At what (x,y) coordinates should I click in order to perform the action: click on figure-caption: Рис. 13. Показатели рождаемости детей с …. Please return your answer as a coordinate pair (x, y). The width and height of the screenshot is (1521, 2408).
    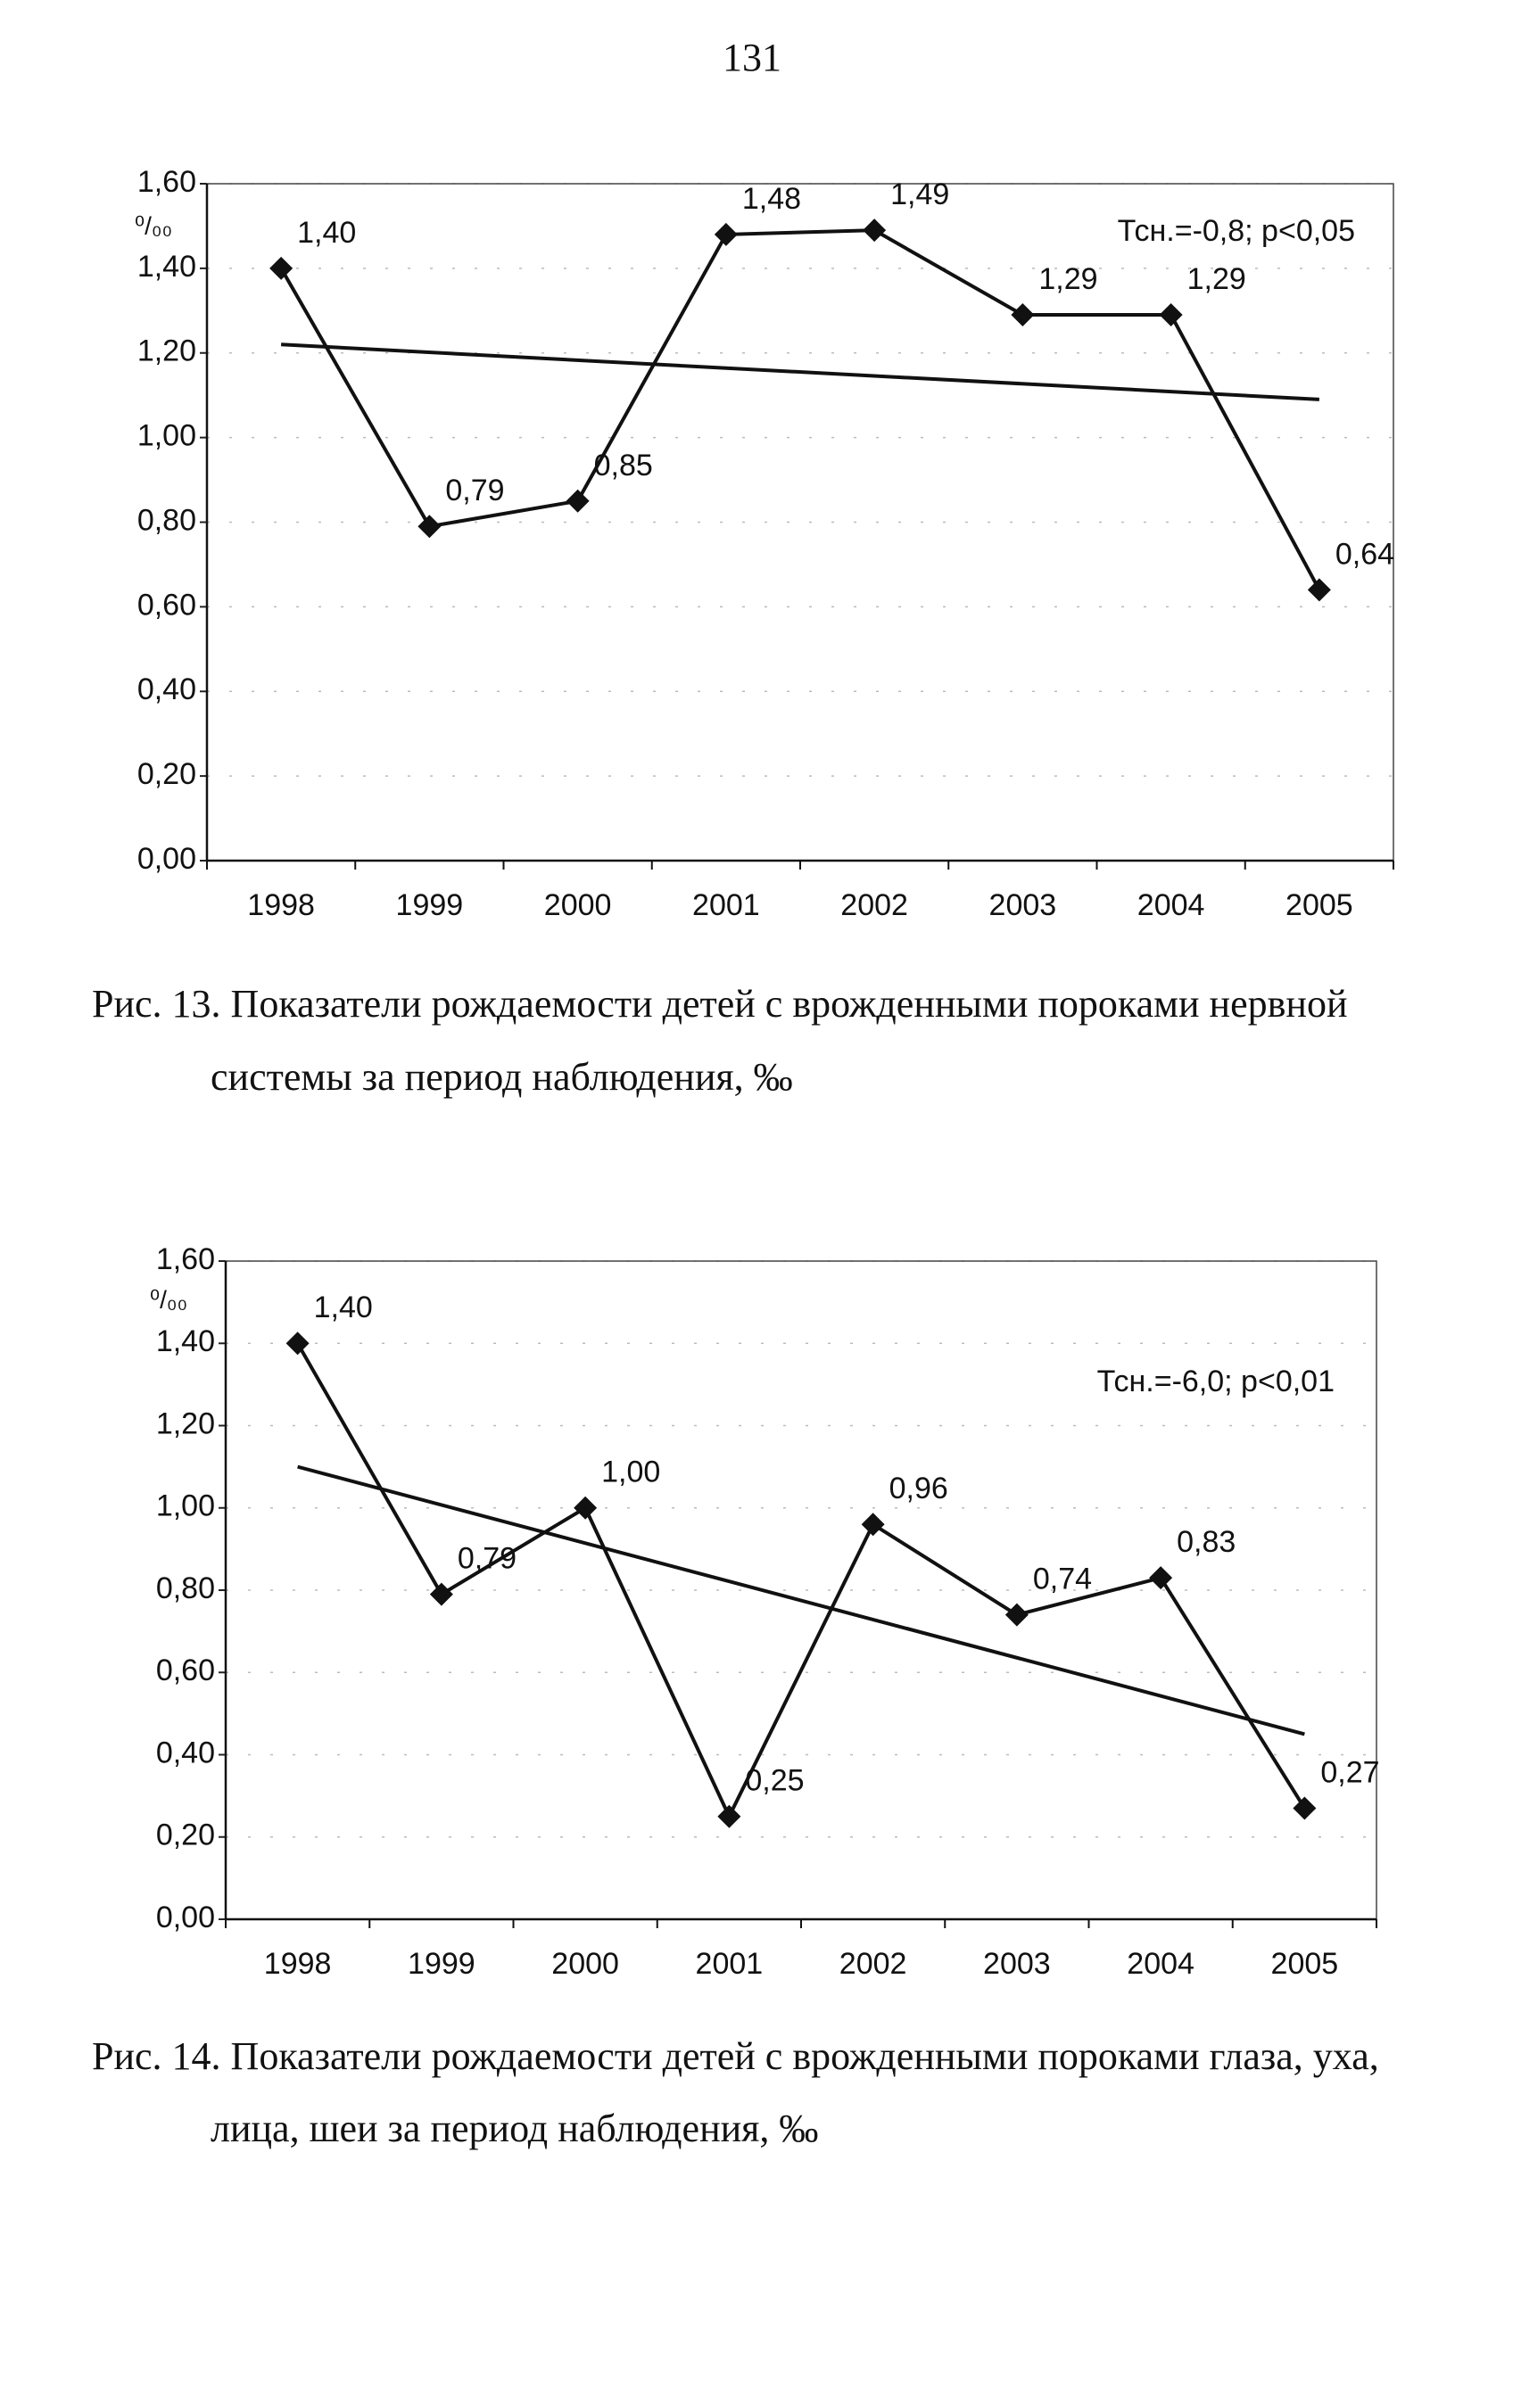
    Looking at the image, I should click on (720, 1004).